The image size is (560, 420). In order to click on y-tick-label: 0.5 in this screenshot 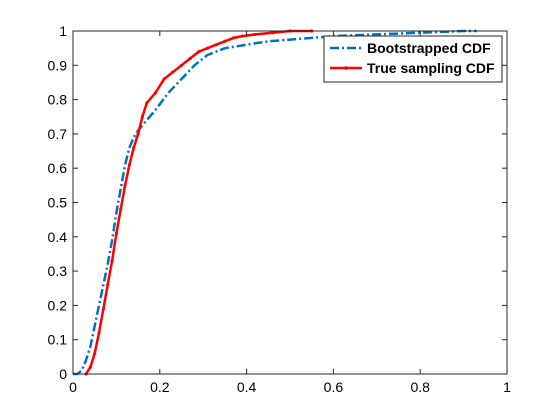, I will do `click(58, 203)`.